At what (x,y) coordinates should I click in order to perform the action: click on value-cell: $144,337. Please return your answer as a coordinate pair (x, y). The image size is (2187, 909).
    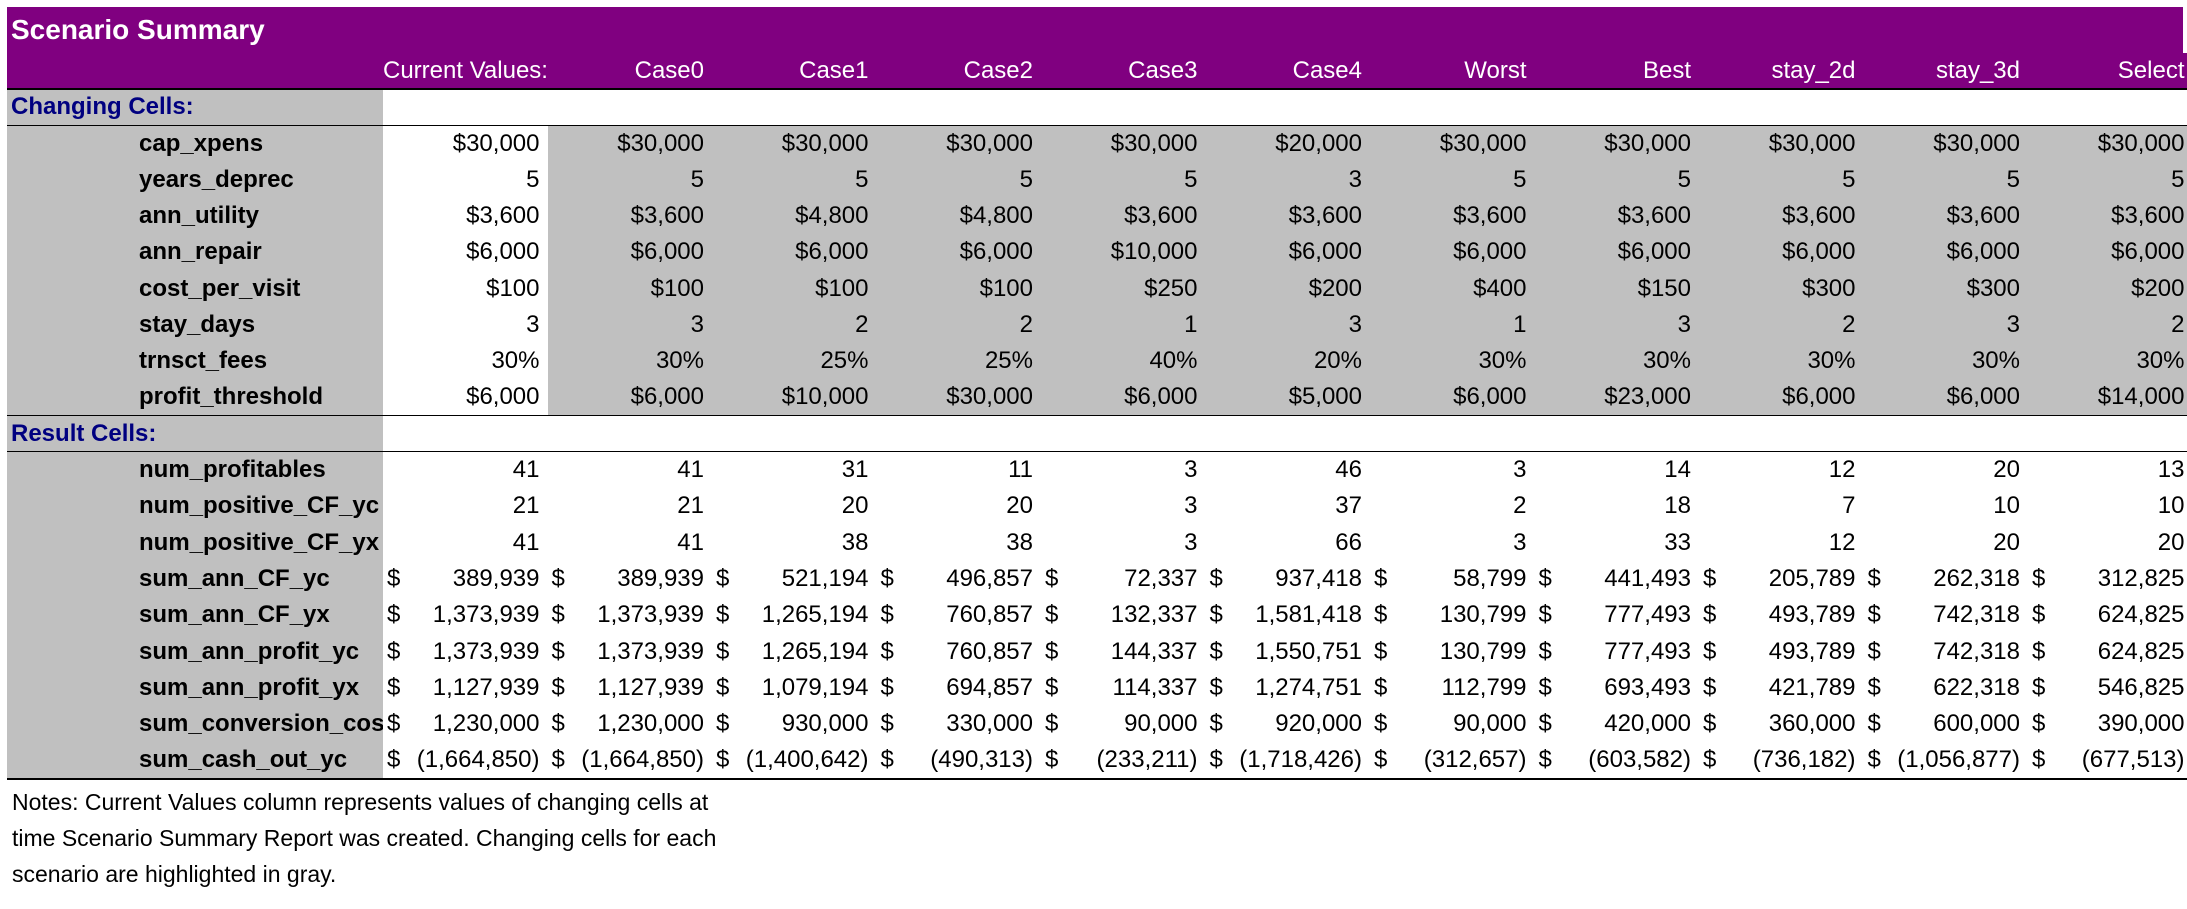
    Looking at the image, I should click on (1123, 651).